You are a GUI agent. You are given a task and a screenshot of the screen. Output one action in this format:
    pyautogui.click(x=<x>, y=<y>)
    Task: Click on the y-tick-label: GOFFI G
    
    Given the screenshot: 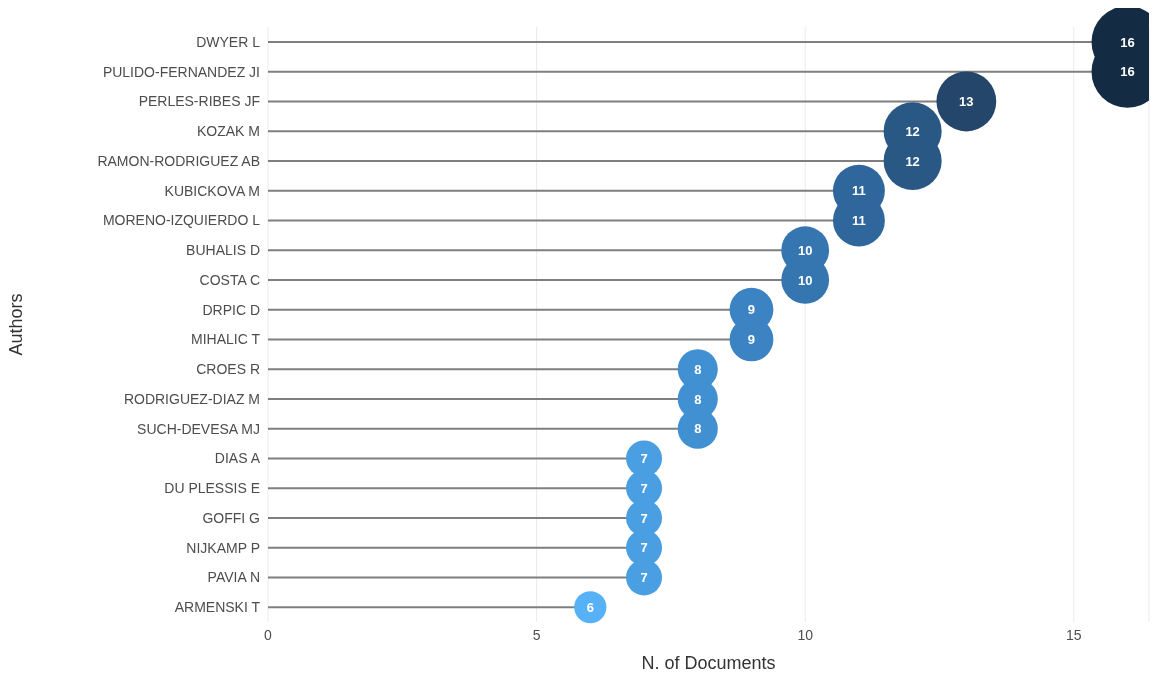 What is the action you would take?
    pyautogui.click(x=231, y=517)
    